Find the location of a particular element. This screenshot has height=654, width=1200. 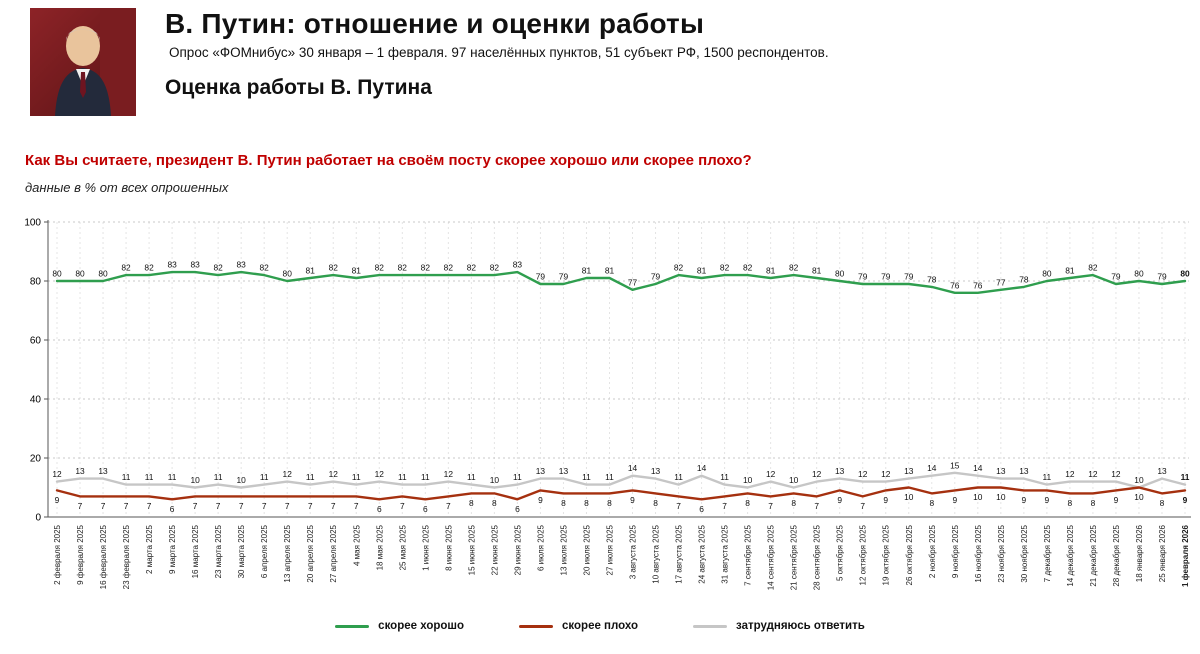

svg-text: 2 февраля 2025 is located at coordinates (57, 554).